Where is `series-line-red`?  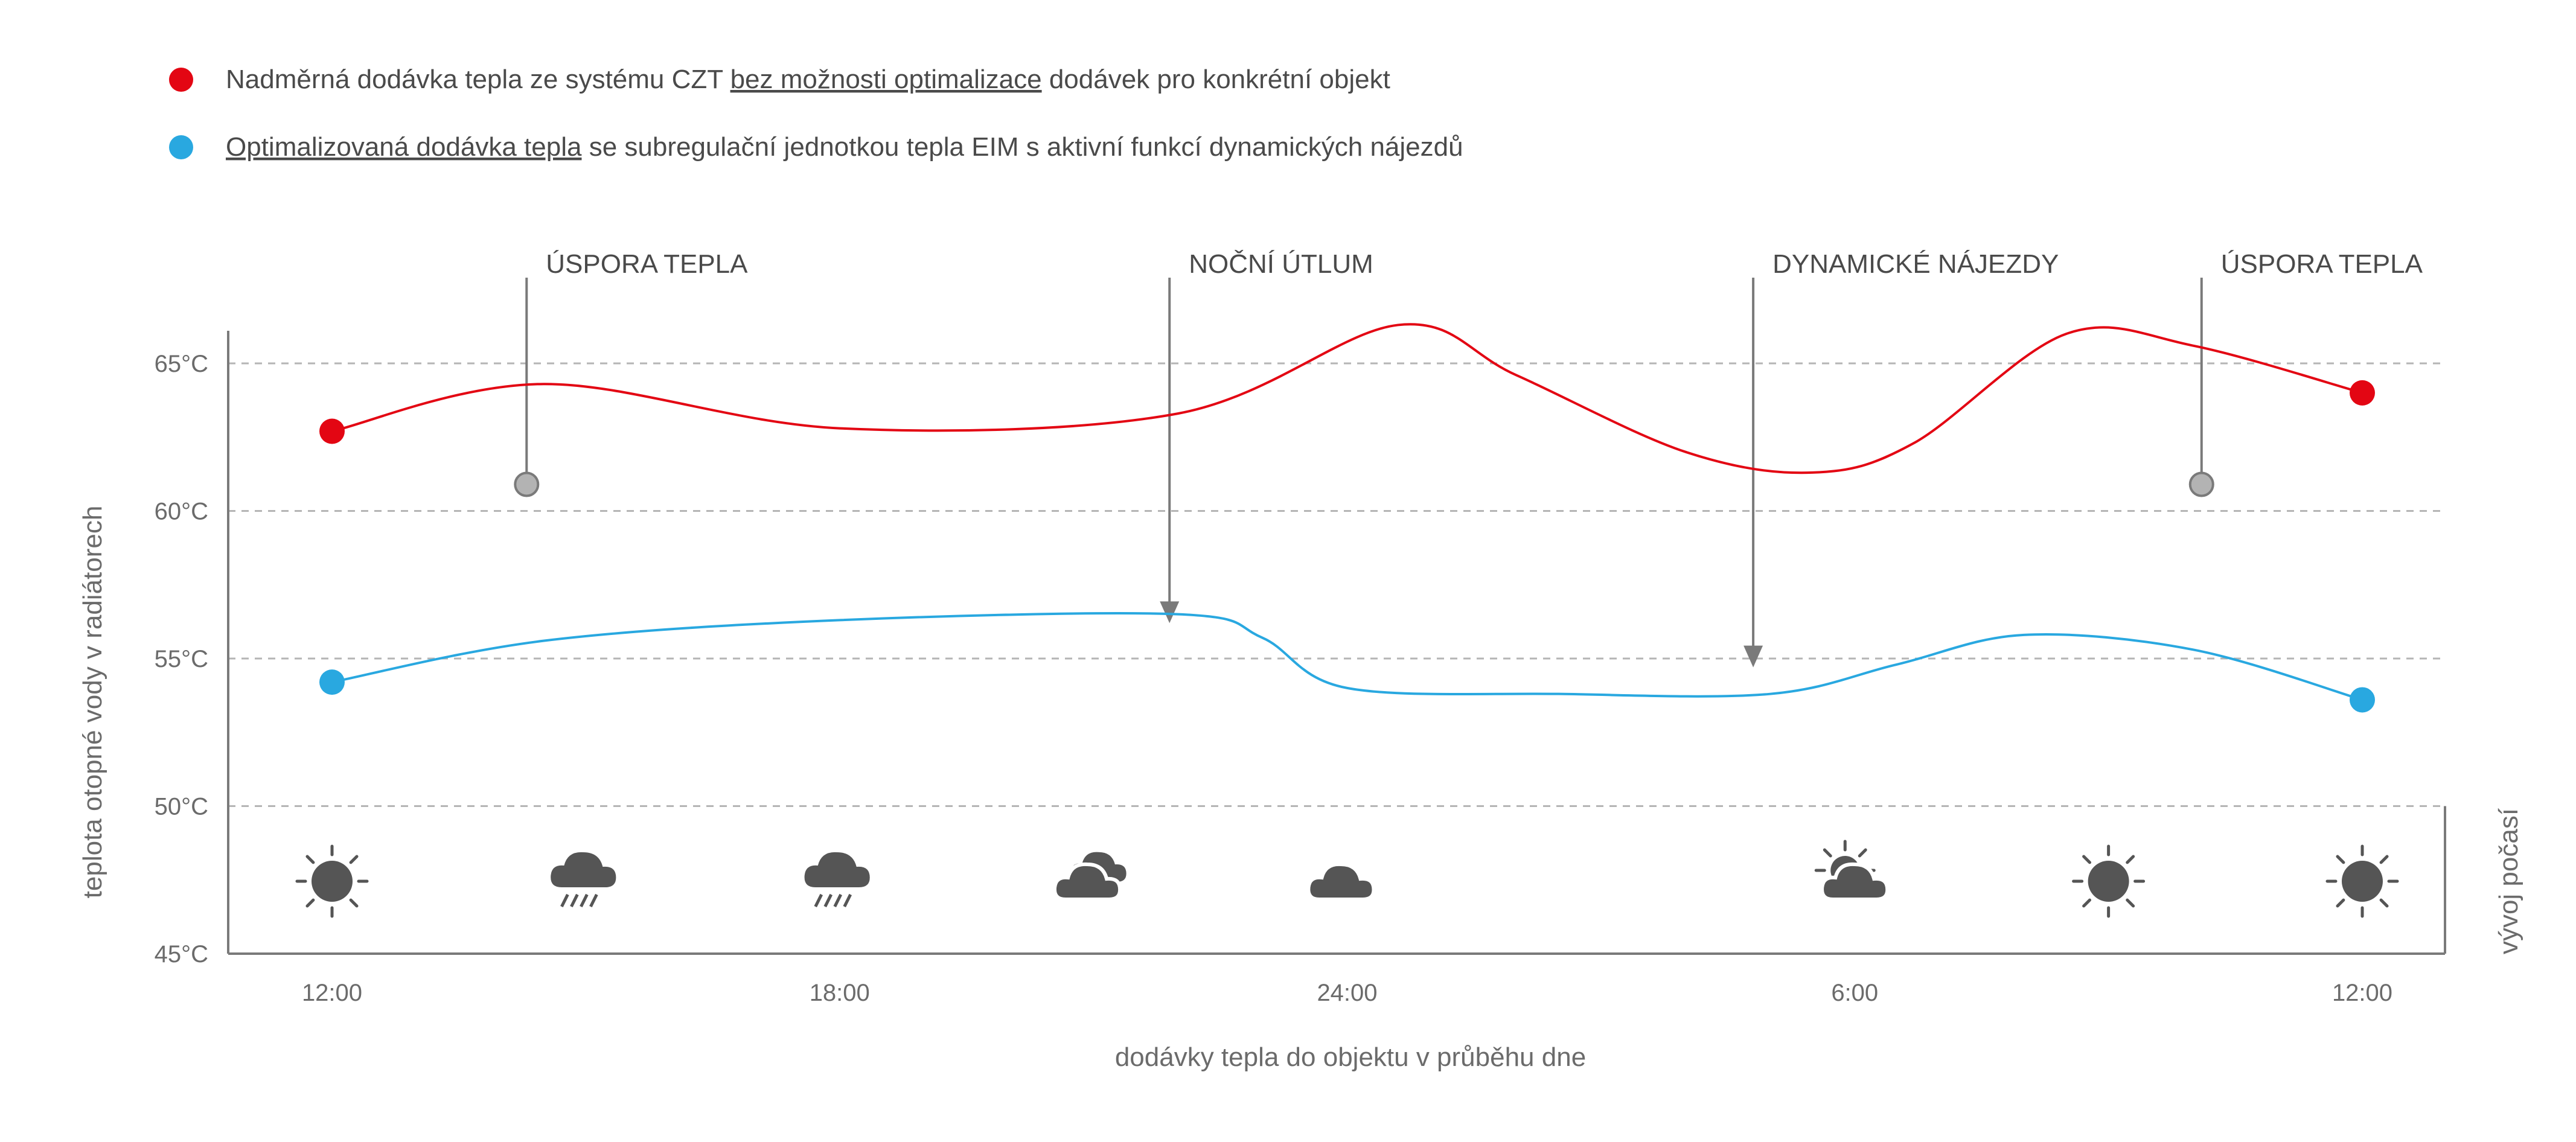 series-line-red is located at coordinates (1347, 398).